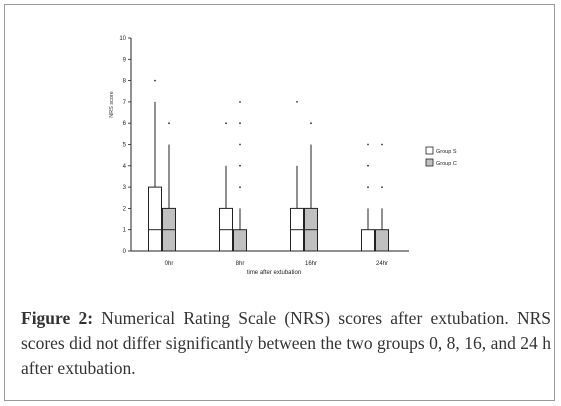  Describe the element at coordinates (125, 209) in the screenshot. I see `y-tick-label: 2` at that location.